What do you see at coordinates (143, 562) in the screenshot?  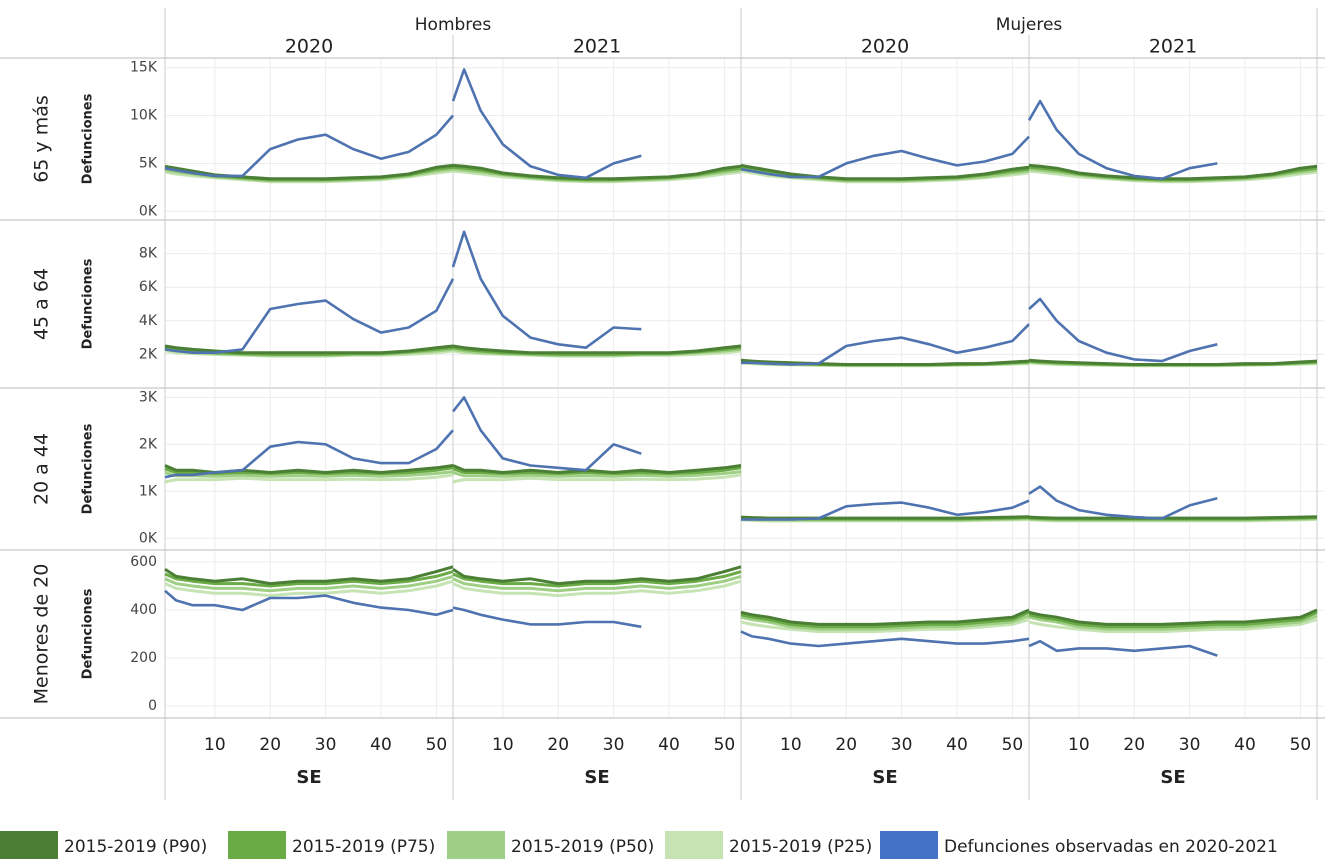 I see `y-tick-label: 600` at bounding box center [143, 562].